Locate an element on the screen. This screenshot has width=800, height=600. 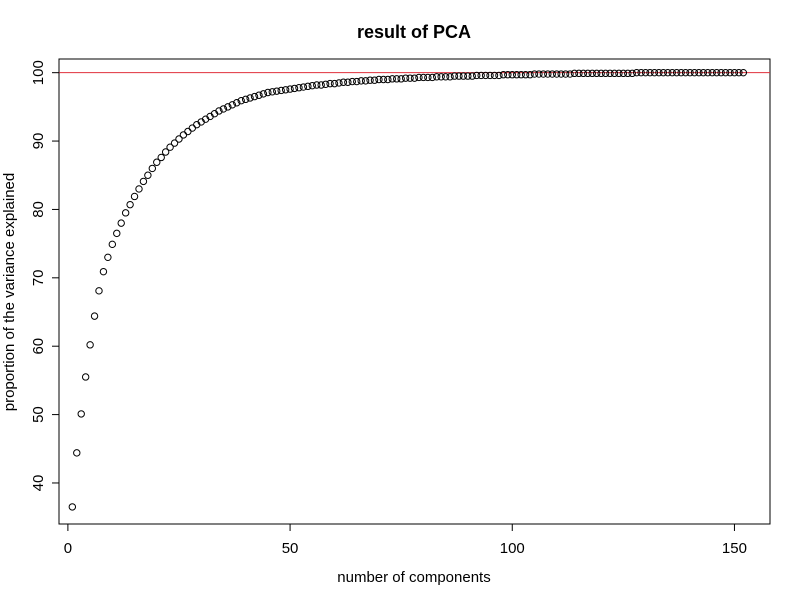
y-tick-label: 80 is located at coordinates (38, 209).